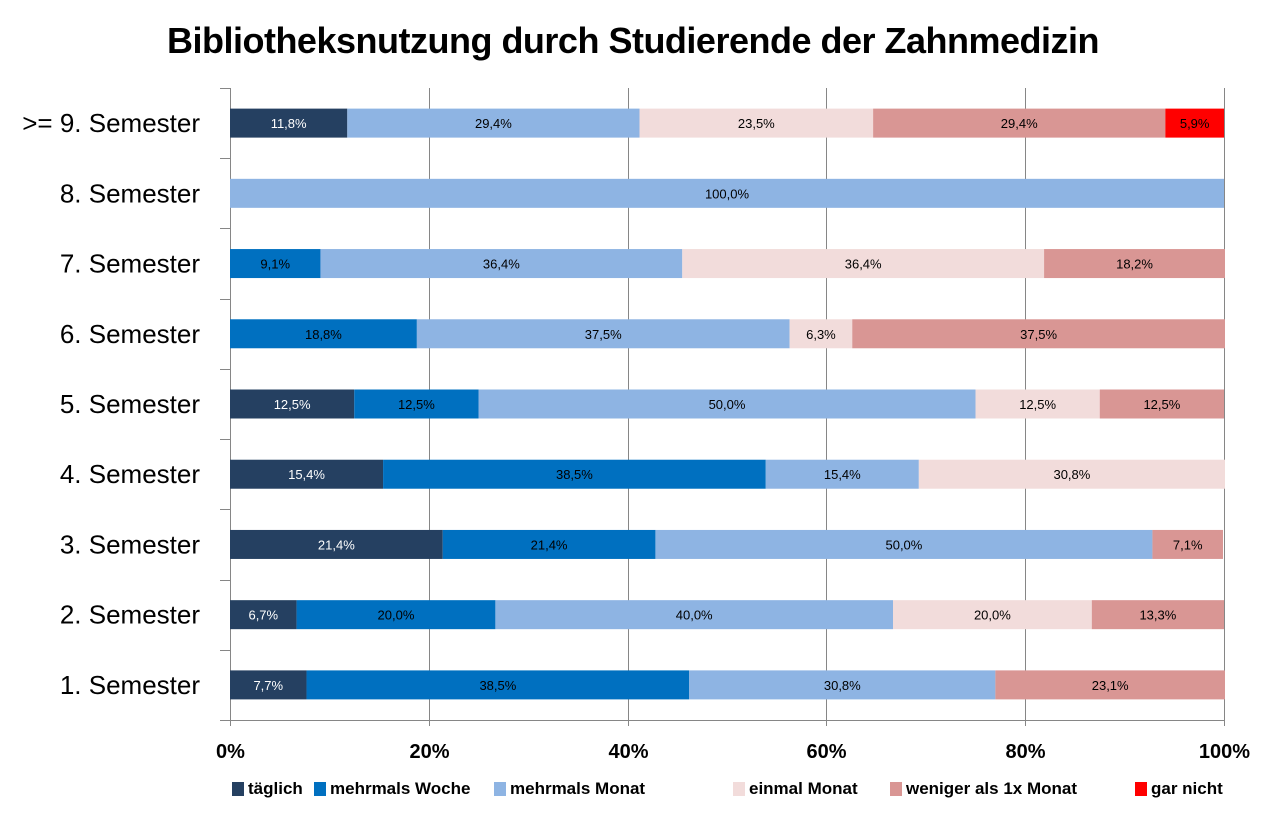  What do you see at coordinates (628, 752) in the screenshot?
I see `x-tick-label: 40%` at bounding box center [628, 752].